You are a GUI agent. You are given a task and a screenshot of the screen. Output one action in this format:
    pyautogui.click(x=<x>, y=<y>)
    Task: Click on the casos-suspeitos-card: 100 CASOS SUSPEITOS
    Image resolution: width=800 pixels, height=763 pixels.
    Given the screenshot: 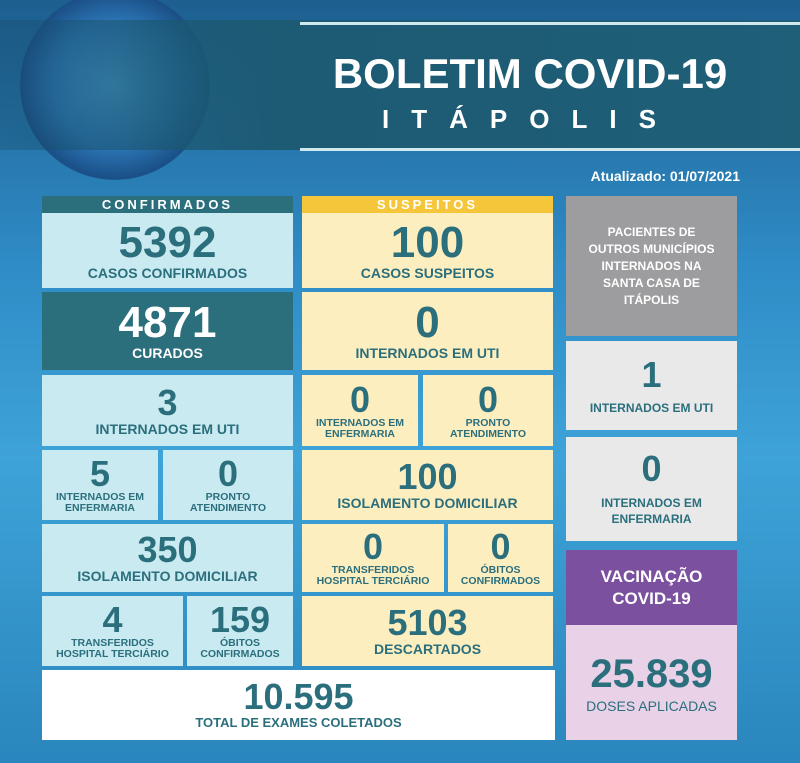 What is the action you would take?
    pyautogui.click(x=427, y=250)
    